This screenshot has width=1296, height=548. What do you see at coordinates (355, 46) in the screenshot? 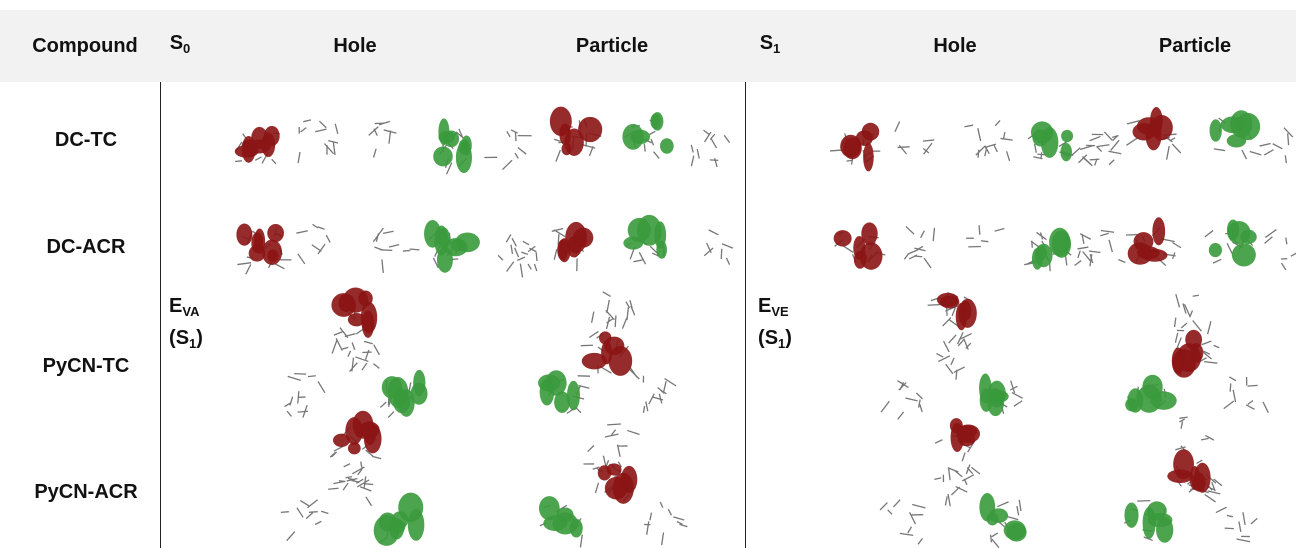
I see `header-cell: Hole` at bounding box center [355, 46].